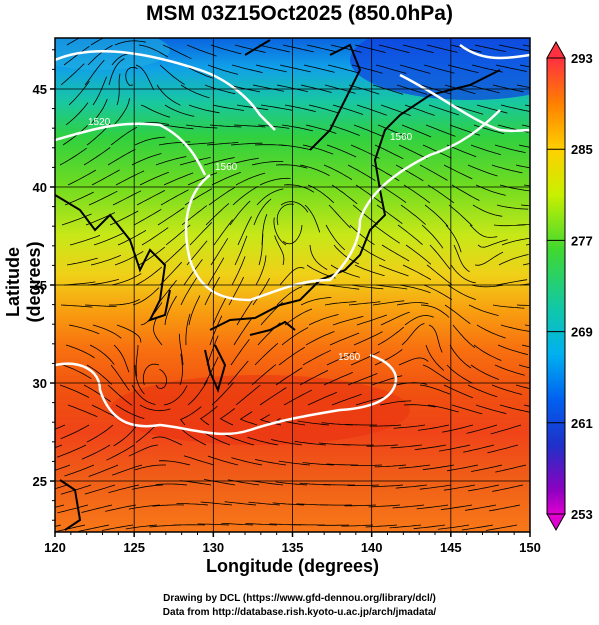 This screenshot has height=625, width=599. Describe the element at coordinates (293, 547) in the screenshot. I see `x-tick-label: 135` at that location.